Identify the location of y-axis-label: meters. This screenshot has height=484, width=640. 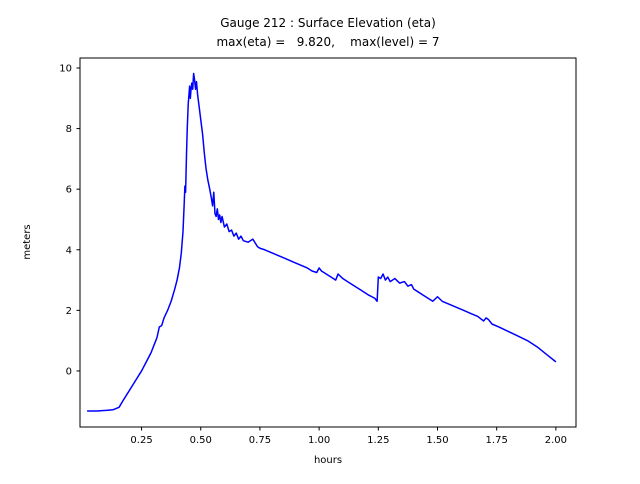
(27, 241).